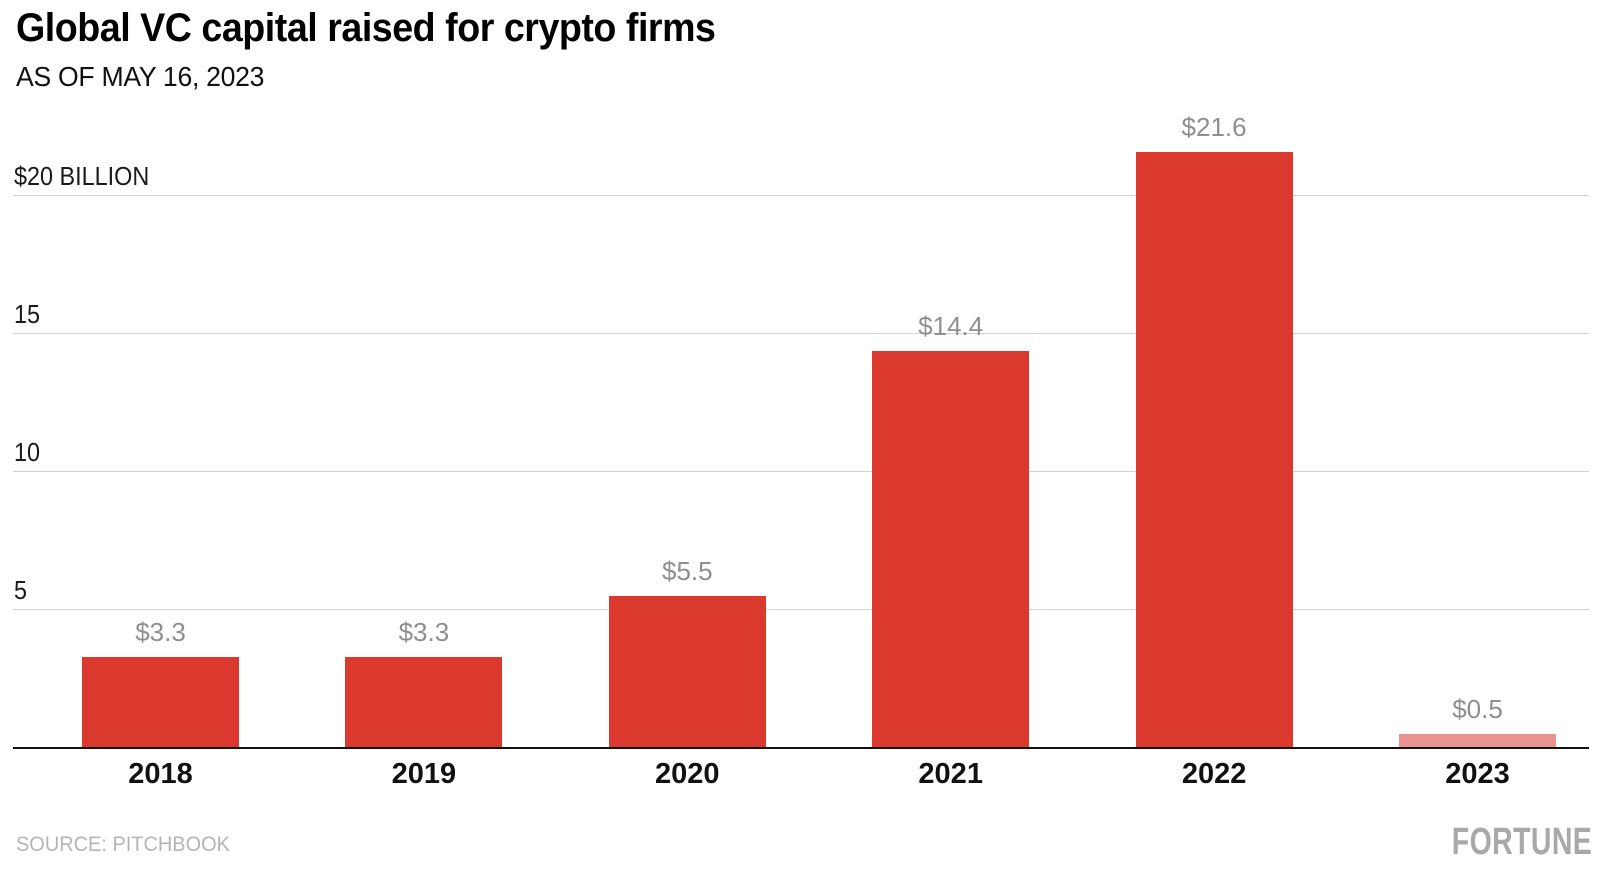  I want to click on bar-2021, so click(951, 549).